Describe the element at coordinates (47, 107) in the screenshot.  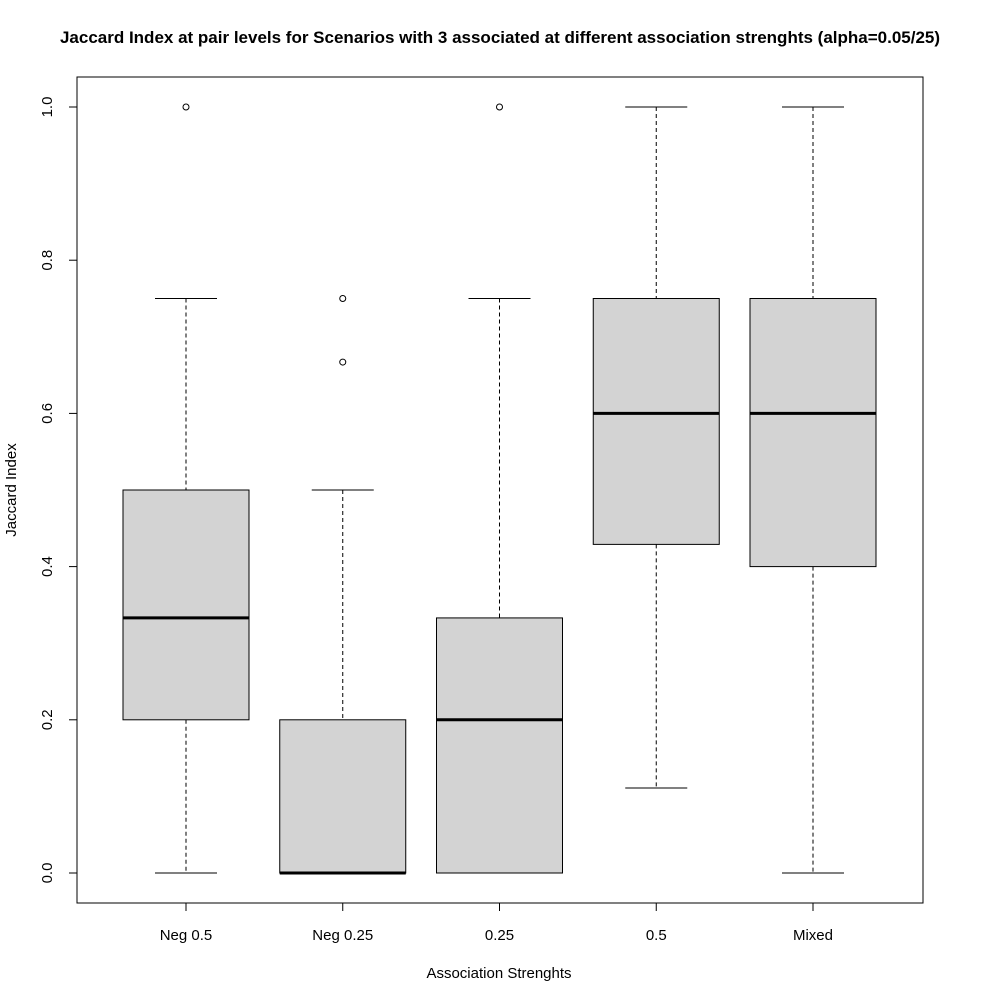
I see `y-tick-label: 1.0` at that location.